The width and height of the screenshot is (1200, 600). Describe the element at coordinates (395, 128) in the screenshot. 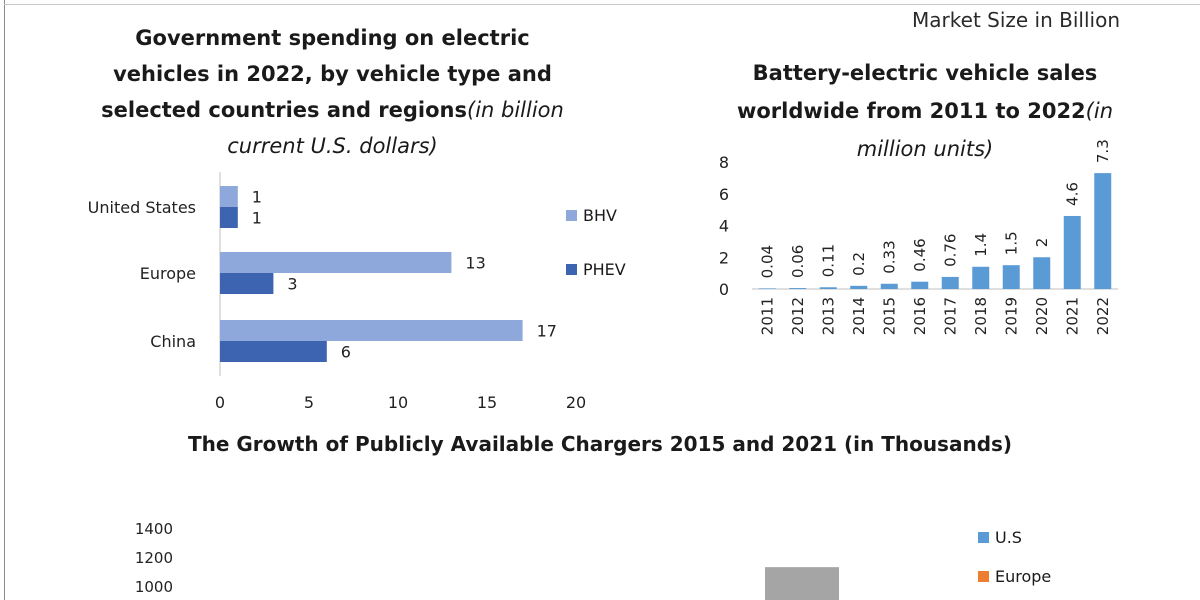

I see `chart1-title-italic: (in billion current U.S. dollars)` at that location.